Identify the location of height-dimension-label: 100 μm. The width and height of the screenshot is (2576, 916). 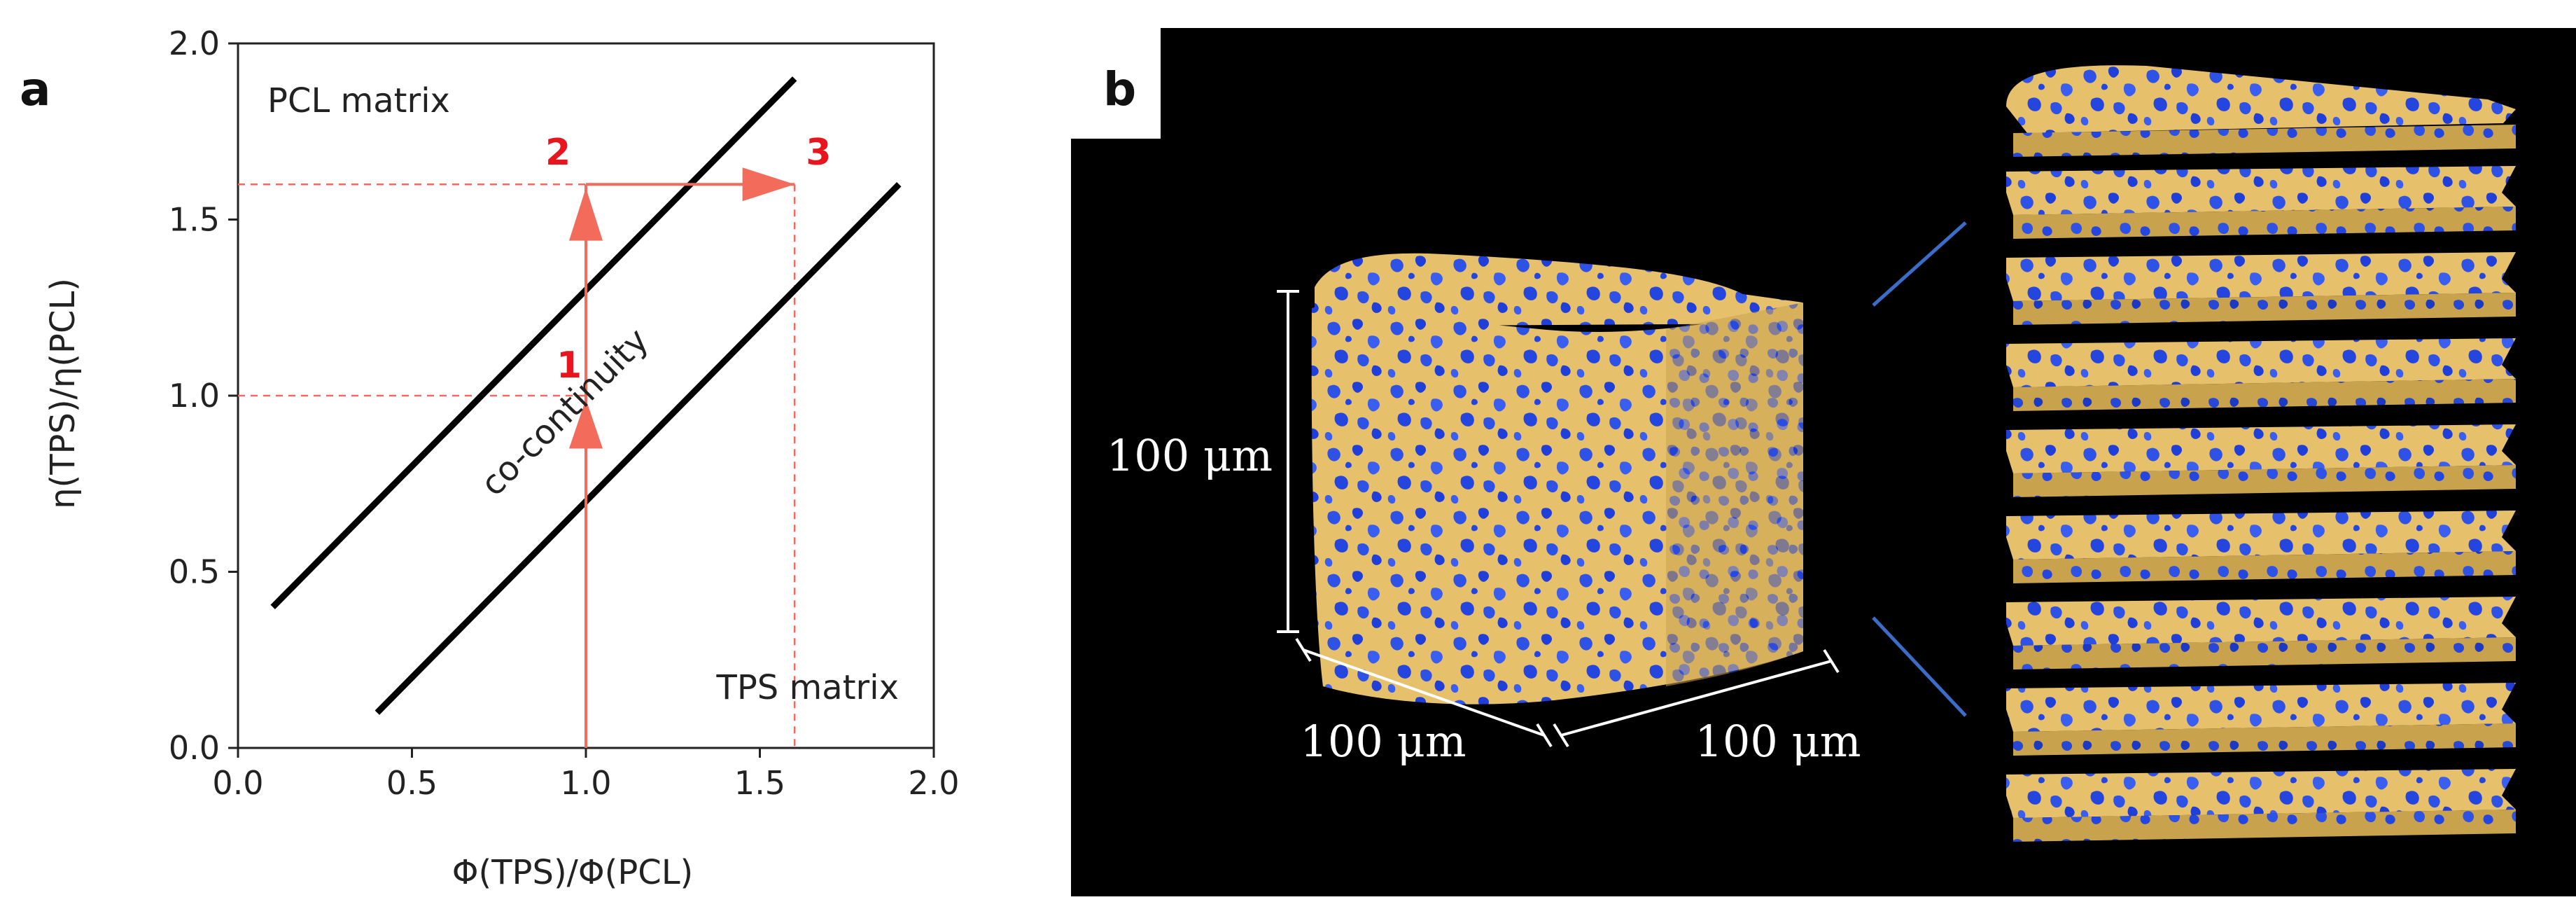
(1190, 455).